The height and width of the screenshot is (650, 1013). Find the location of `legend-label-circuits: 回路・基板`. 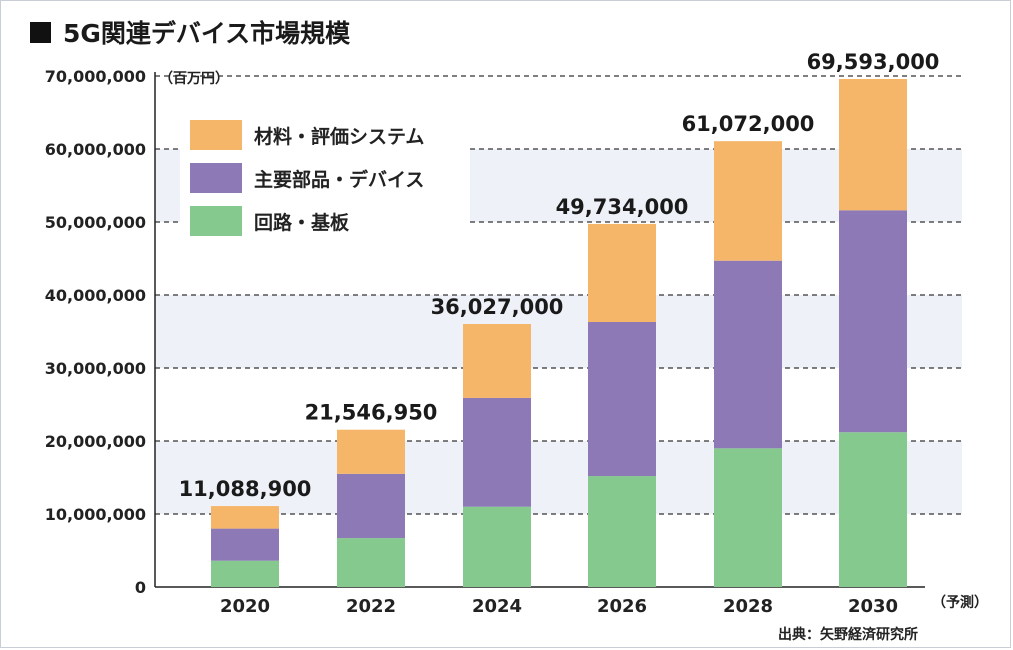

legend-label-circuits: 回路・基板 is located at coordinates (302, 222).